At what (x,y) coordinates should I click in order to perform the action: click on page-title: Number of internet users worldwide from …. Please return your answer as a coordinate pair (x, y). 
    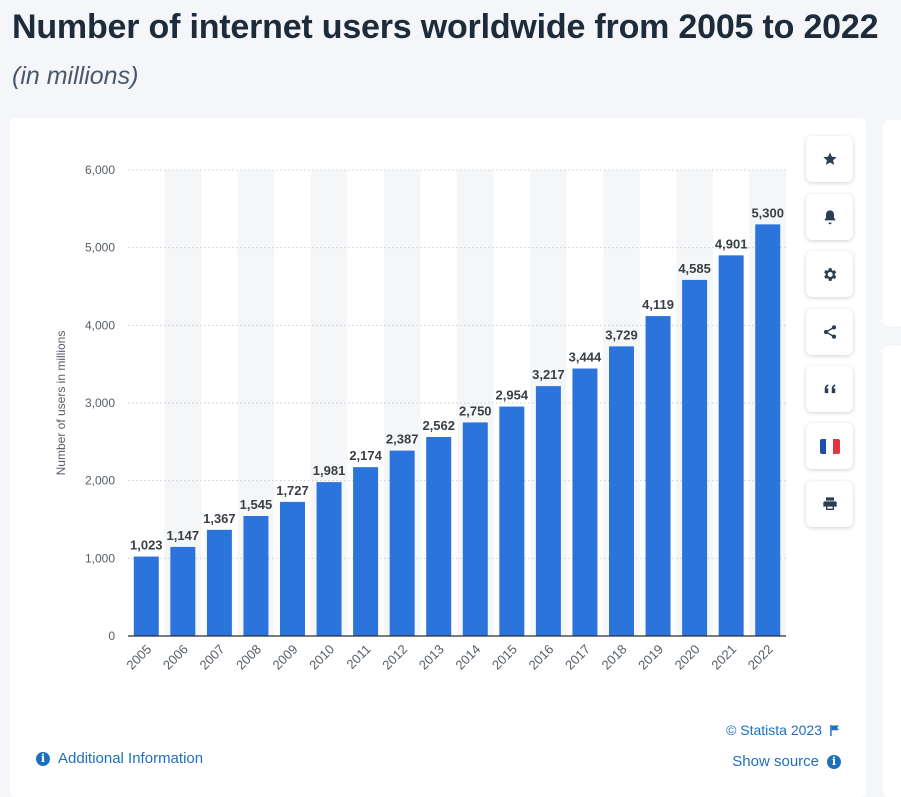
    Looking at the image, I should click on (445, 27).